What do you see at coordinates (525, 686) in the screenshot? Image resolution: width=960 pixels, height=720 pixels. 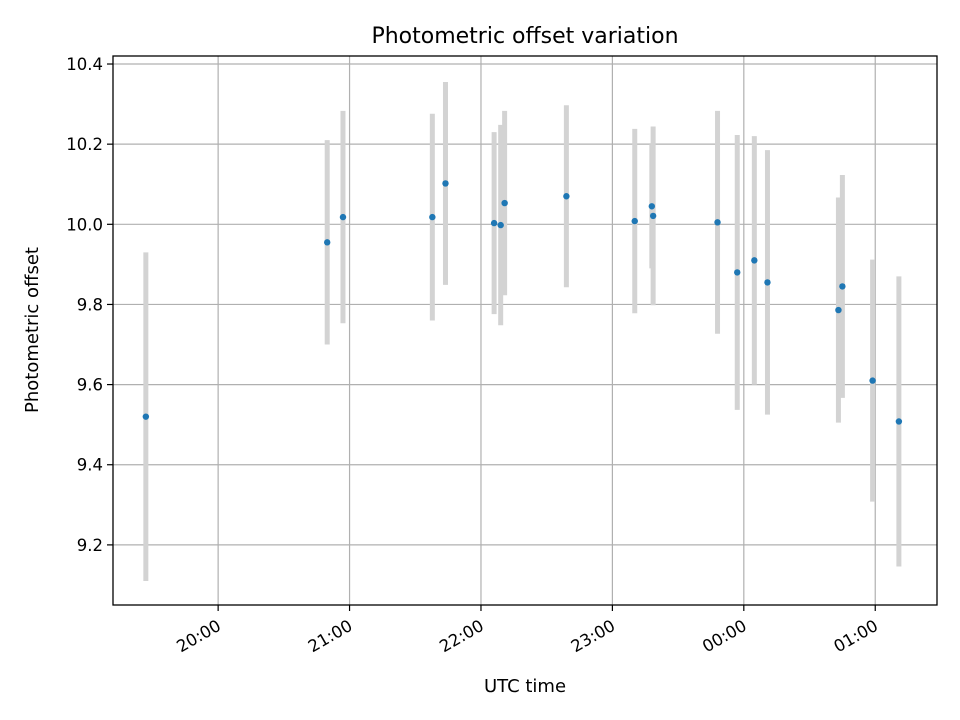 I see `x-axis-label: UTC time` at bounding box center [525, 686].